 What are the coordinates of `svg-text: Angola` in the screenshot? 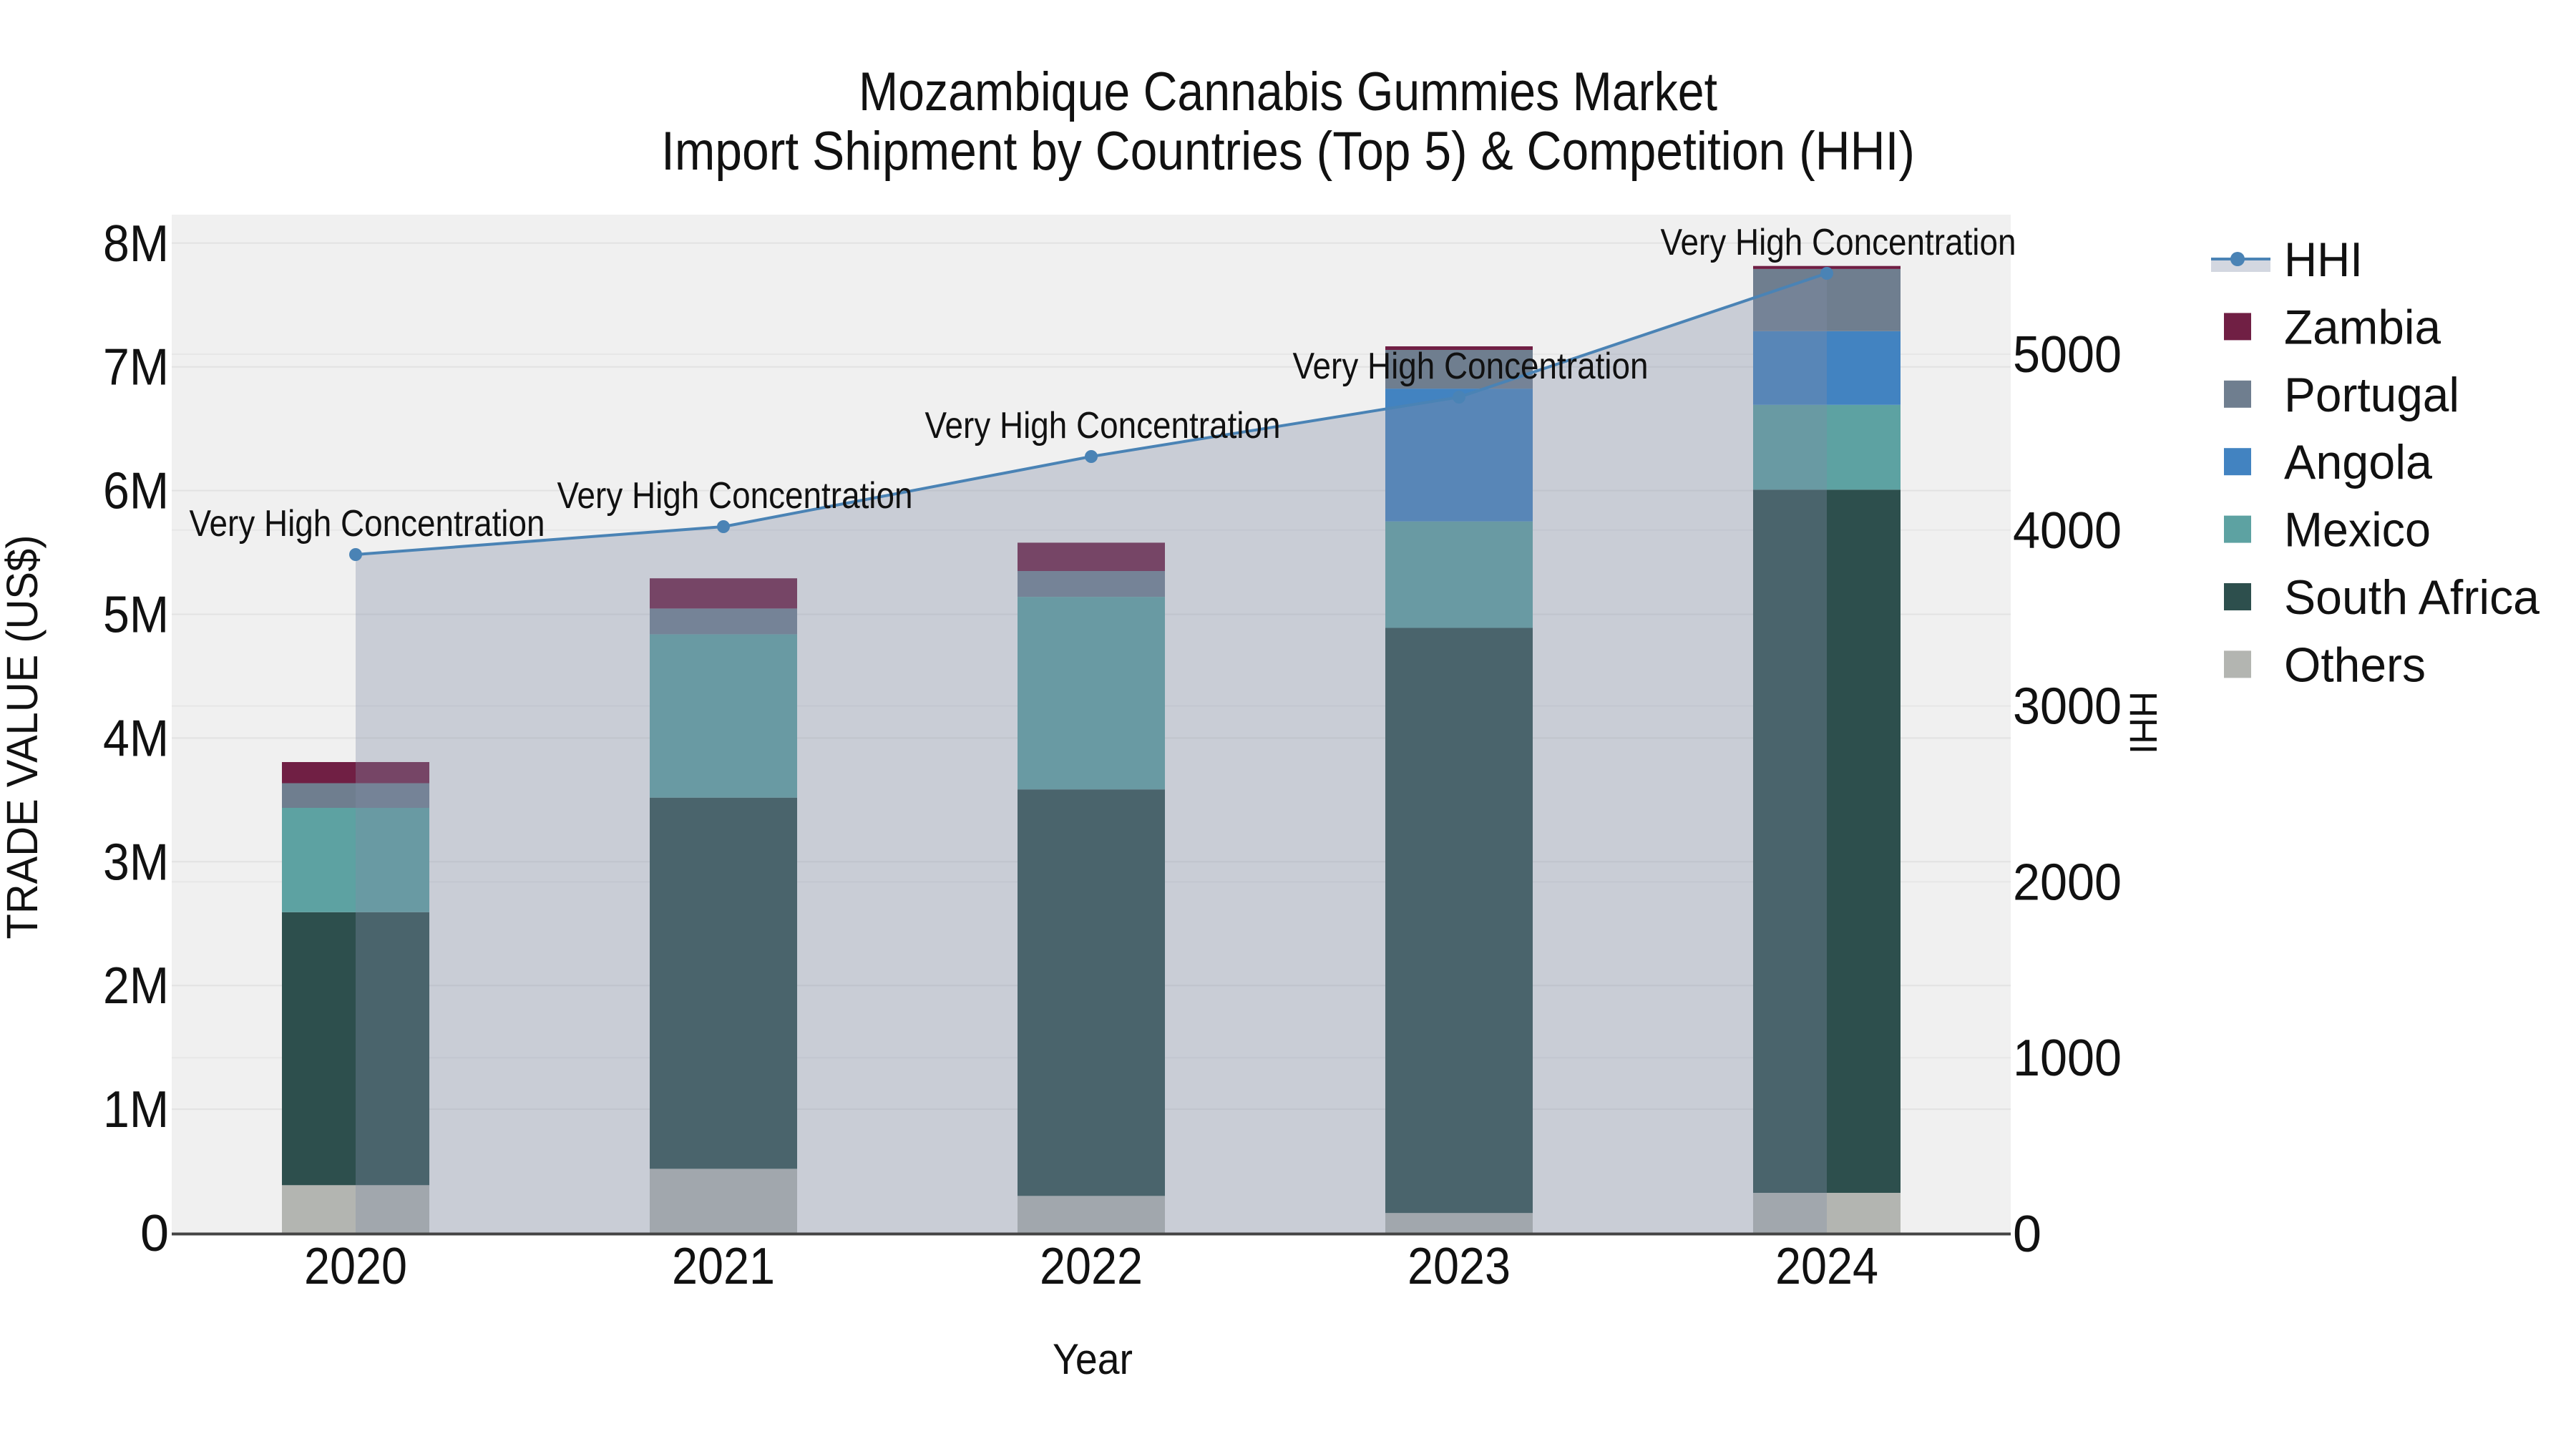 It's located at (2358, 462).